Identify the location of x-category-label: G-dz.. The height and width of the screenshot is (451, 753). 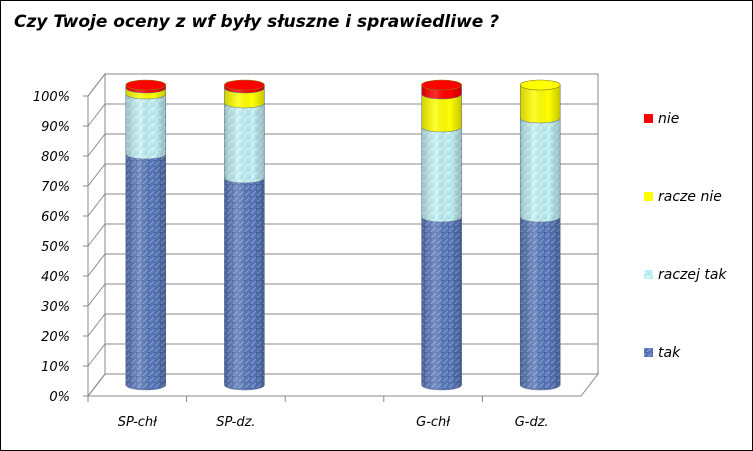
(532, 422).